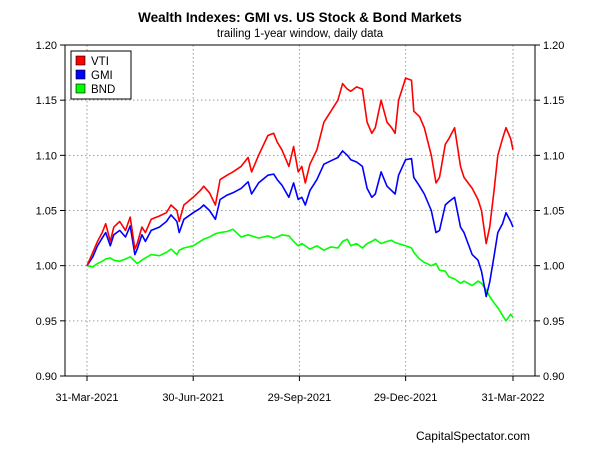 This screenshot has width=600, height=450. What do you see at coordinates (80, 74) in the screenshot?
I see `legend-swatch-gmi` at bounding box center [80, 74].